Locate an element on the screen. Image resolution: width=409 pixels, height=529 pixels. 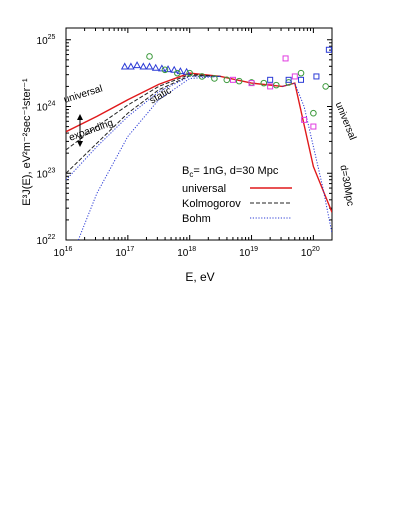
legend-title-rest: = 1nG, d=30 Mpc is located at coordinates (235, 171).